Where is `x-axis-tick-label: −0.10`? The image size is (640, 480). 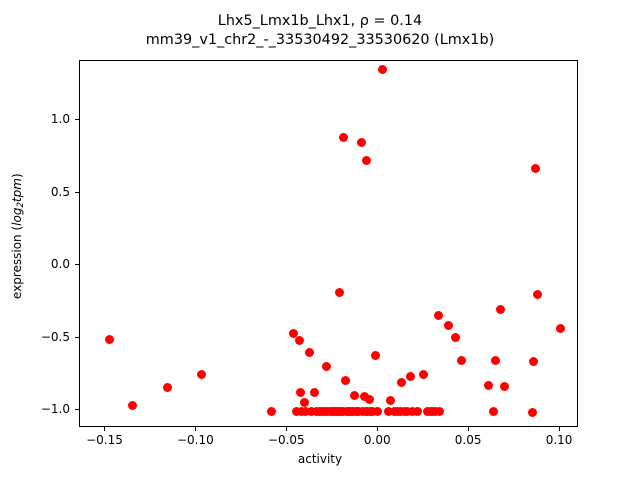 x-axis-tick-label: −0.10 is located at coordinates (195, 440).